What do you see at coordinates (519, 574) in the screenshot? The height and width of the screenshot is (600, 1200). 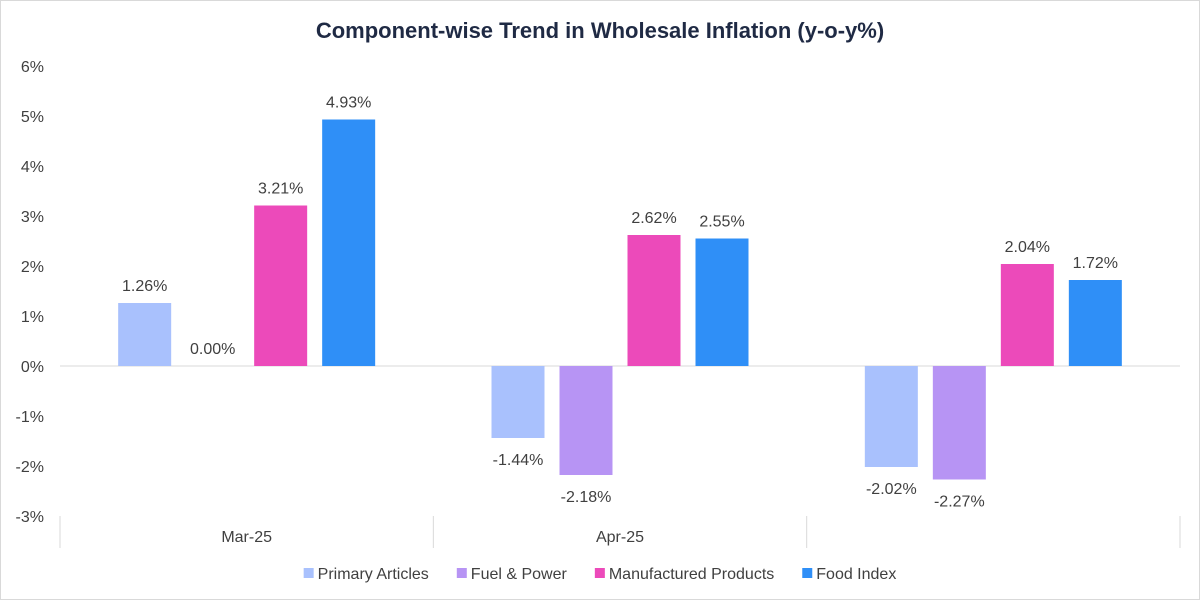 I see `legend-label: Fuel & Power` at bounding box center [519, 574].